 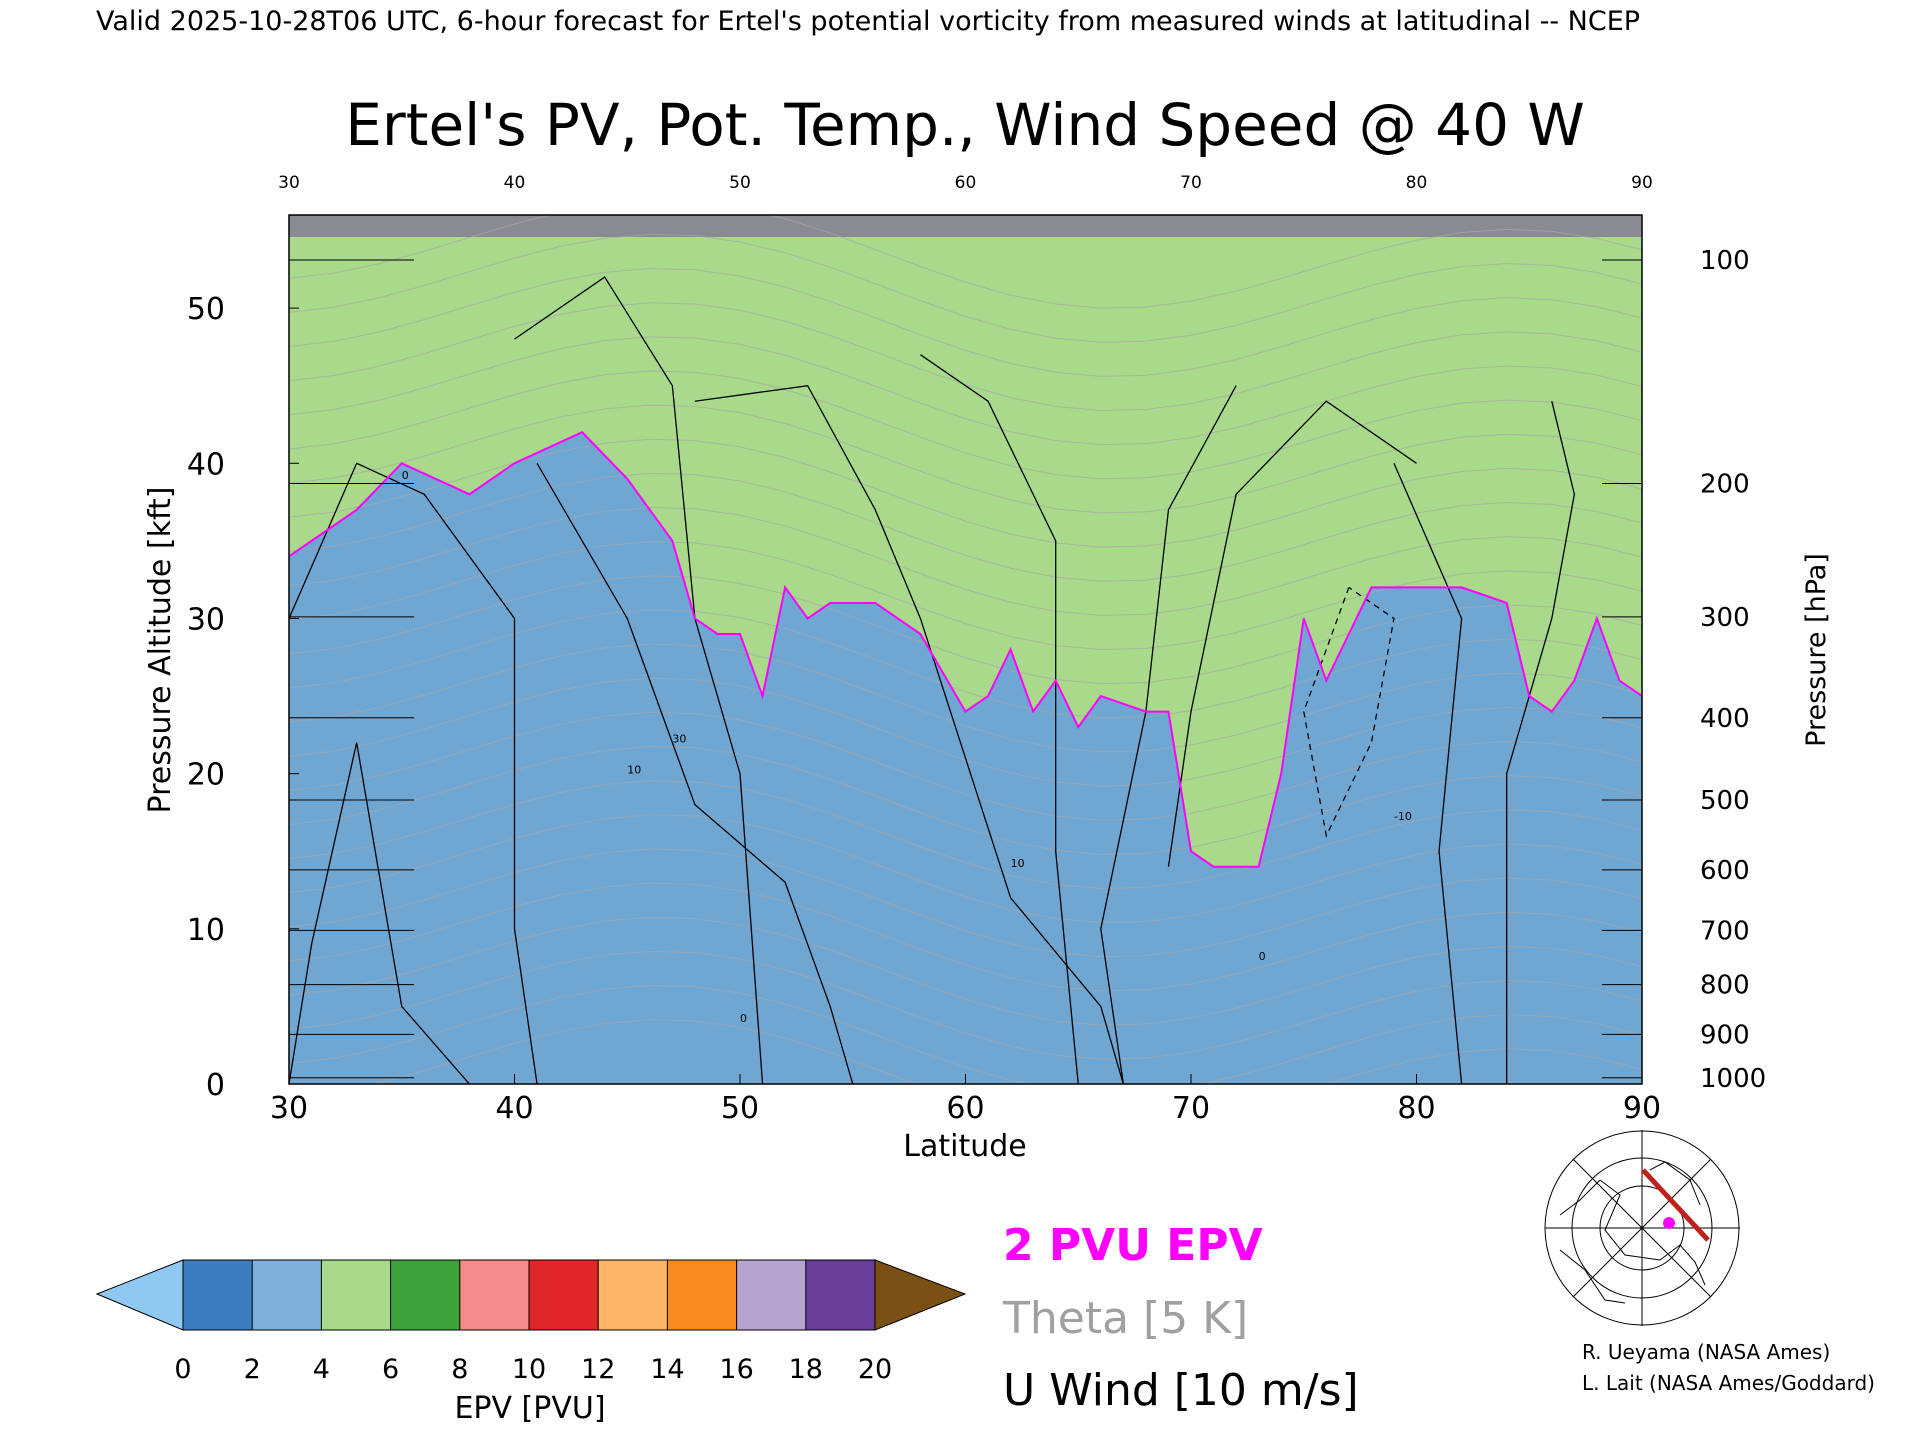 What do you see at coordinates (289, 183) in the screenshot?
I see `x-top-tick-label: 30` at bounding box center [289, 183].